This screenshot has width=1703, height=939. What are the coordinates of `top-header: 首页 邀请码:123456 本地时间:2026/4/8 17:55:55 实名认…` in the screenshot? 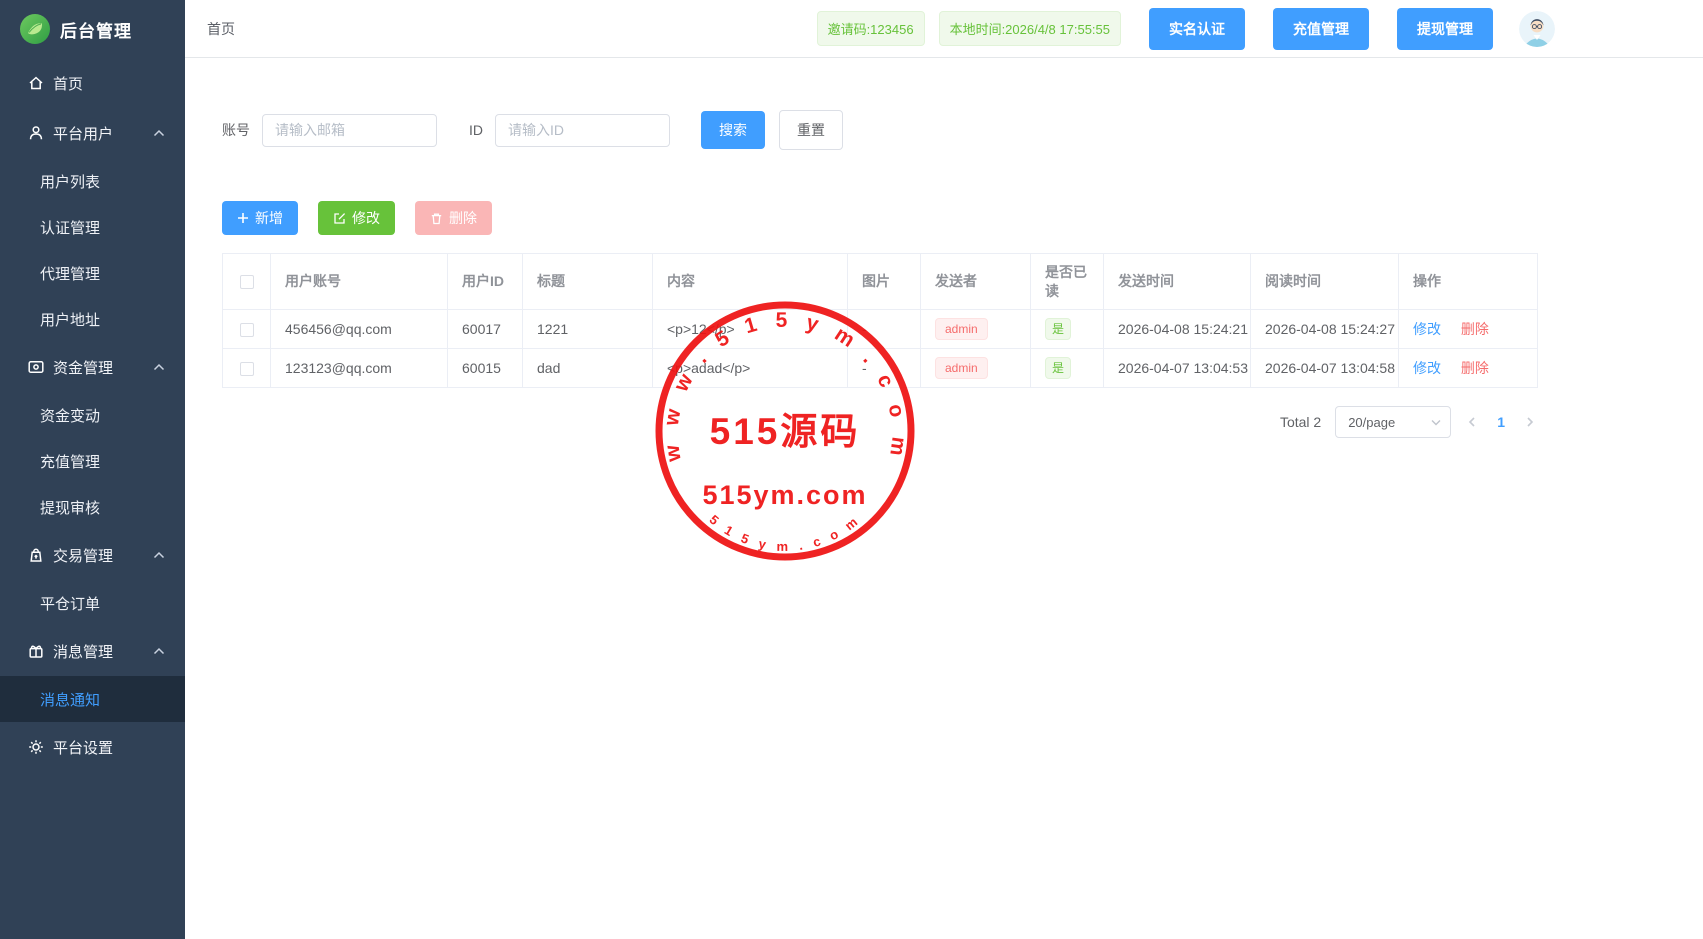 It's located at (944, 29).